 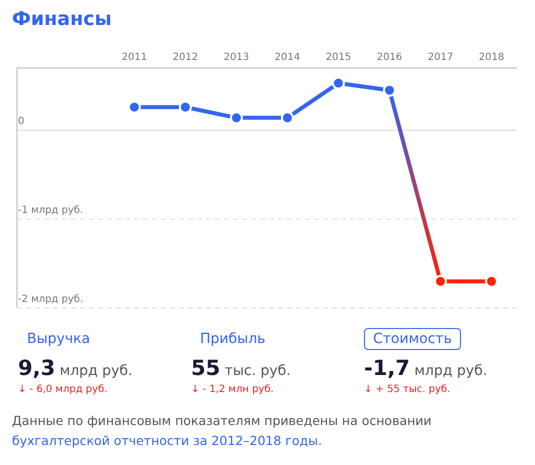 I want to click on y-tick-label: 0, so click(x=21, y=122).